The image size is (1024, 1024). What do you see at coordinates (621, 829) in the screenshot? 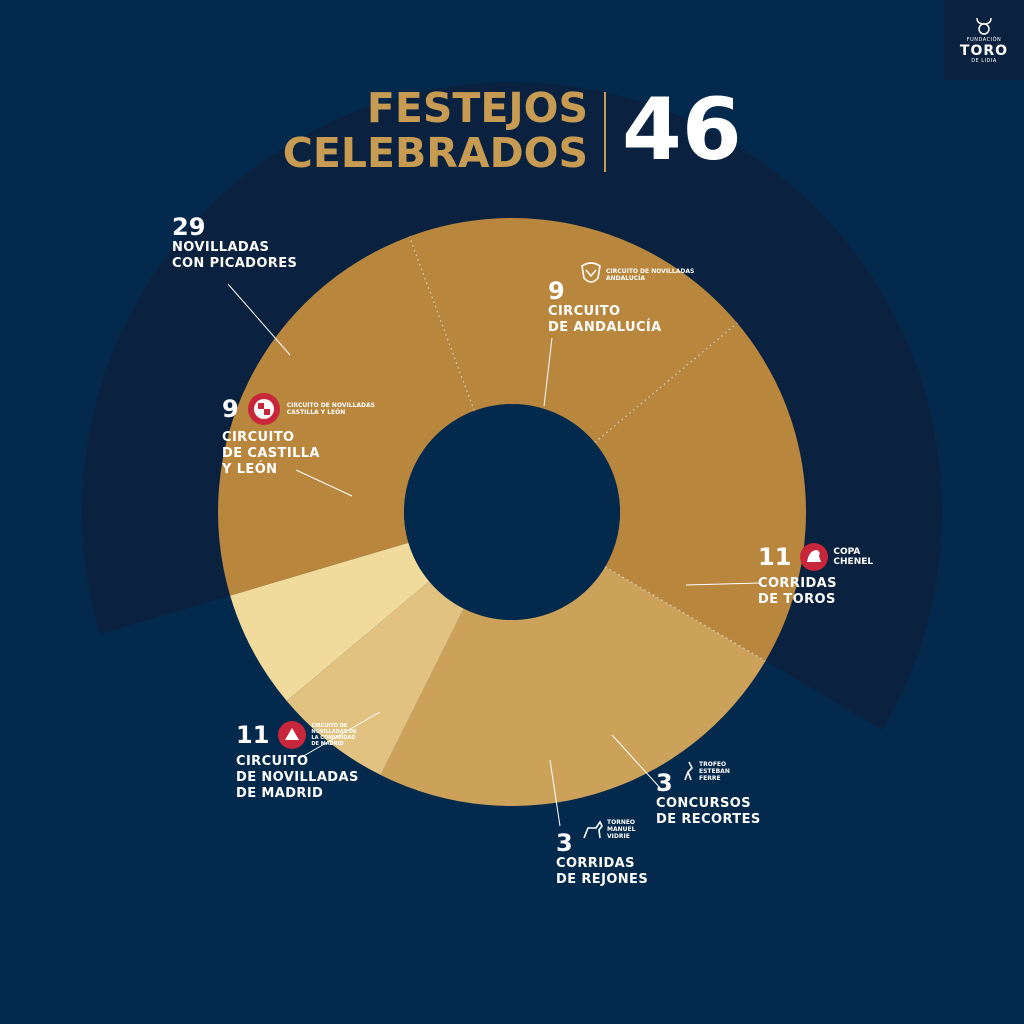
I see `rejones-logo-text: TORNEO MANUEL VIDRIE` at bounding box center [621, 829].